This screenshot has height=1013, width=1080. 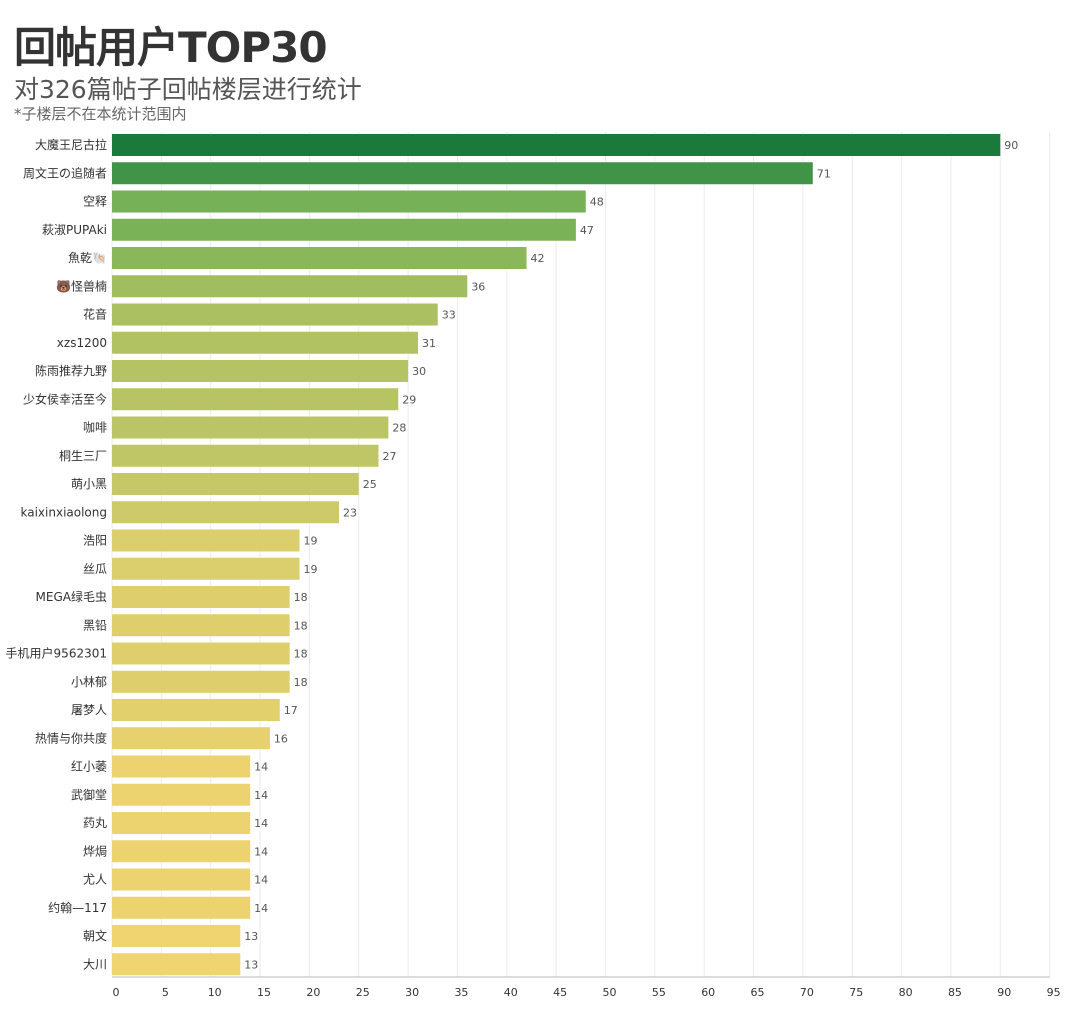 I want to click on category-label: 陈雨推荐九野, so click(x=71, y=370).